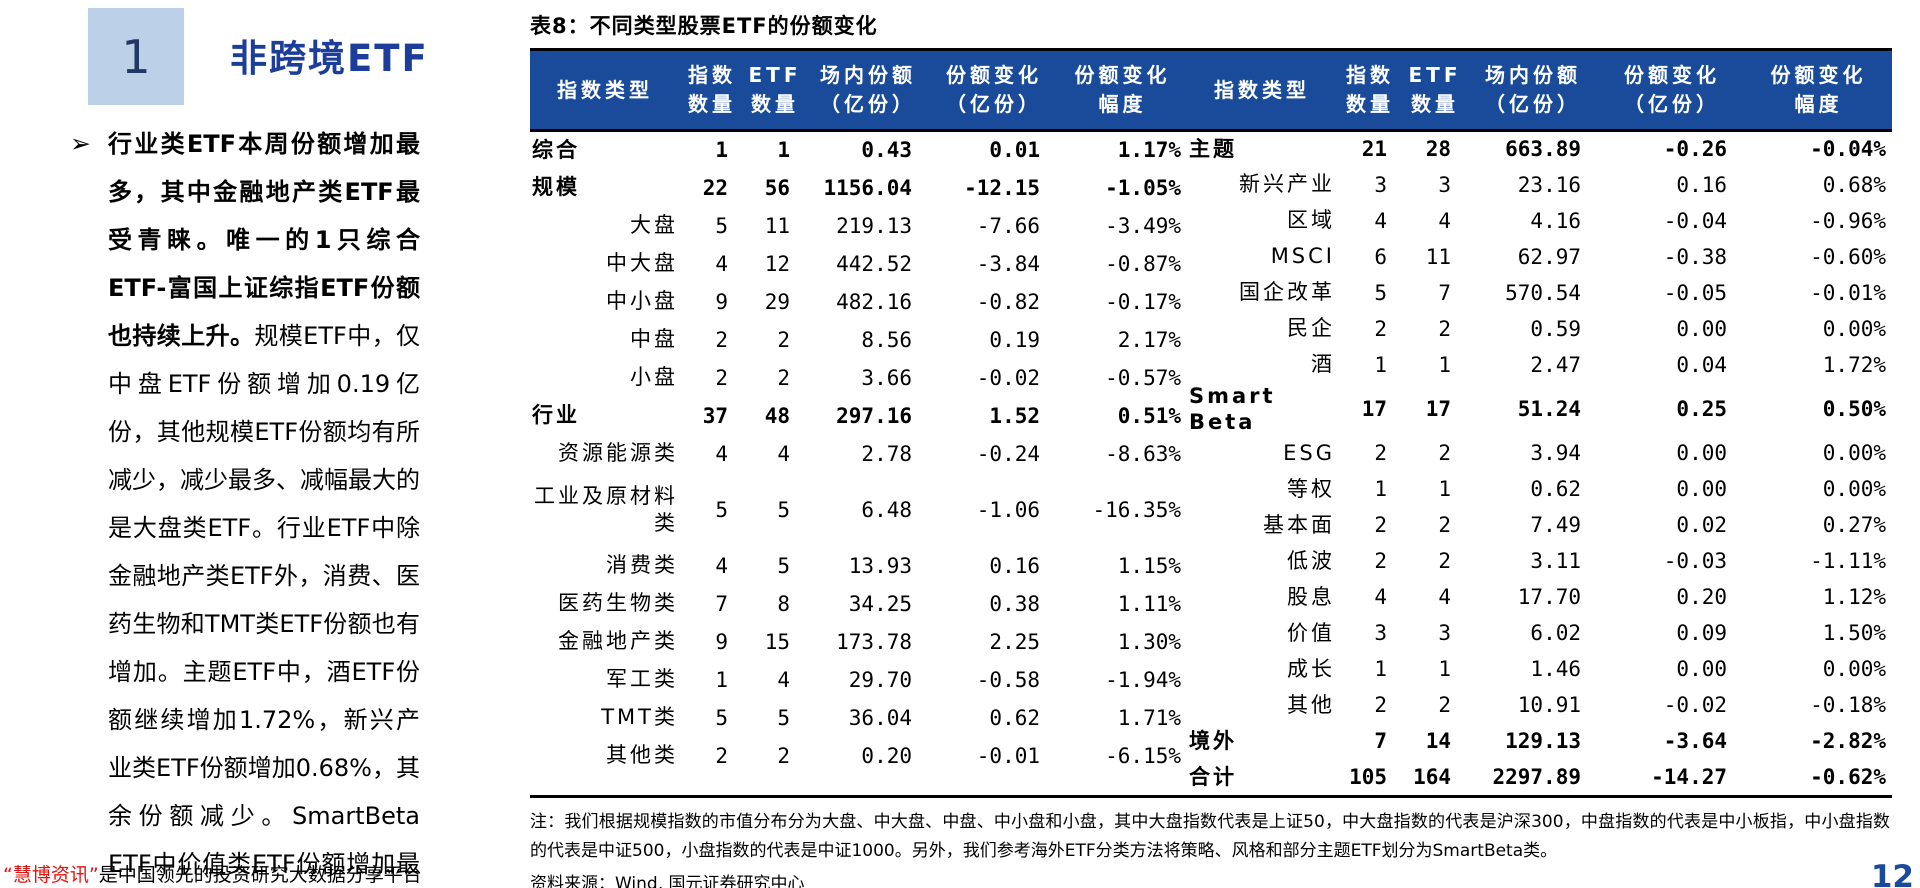 The height and width of the screenshot is (888, 1920). What do you see at coordinates (858, 566) in the screenshot?
I see `table-row: 消费类 4 5 13.93 0.16 1.15%` at bounding box center [858, 566].